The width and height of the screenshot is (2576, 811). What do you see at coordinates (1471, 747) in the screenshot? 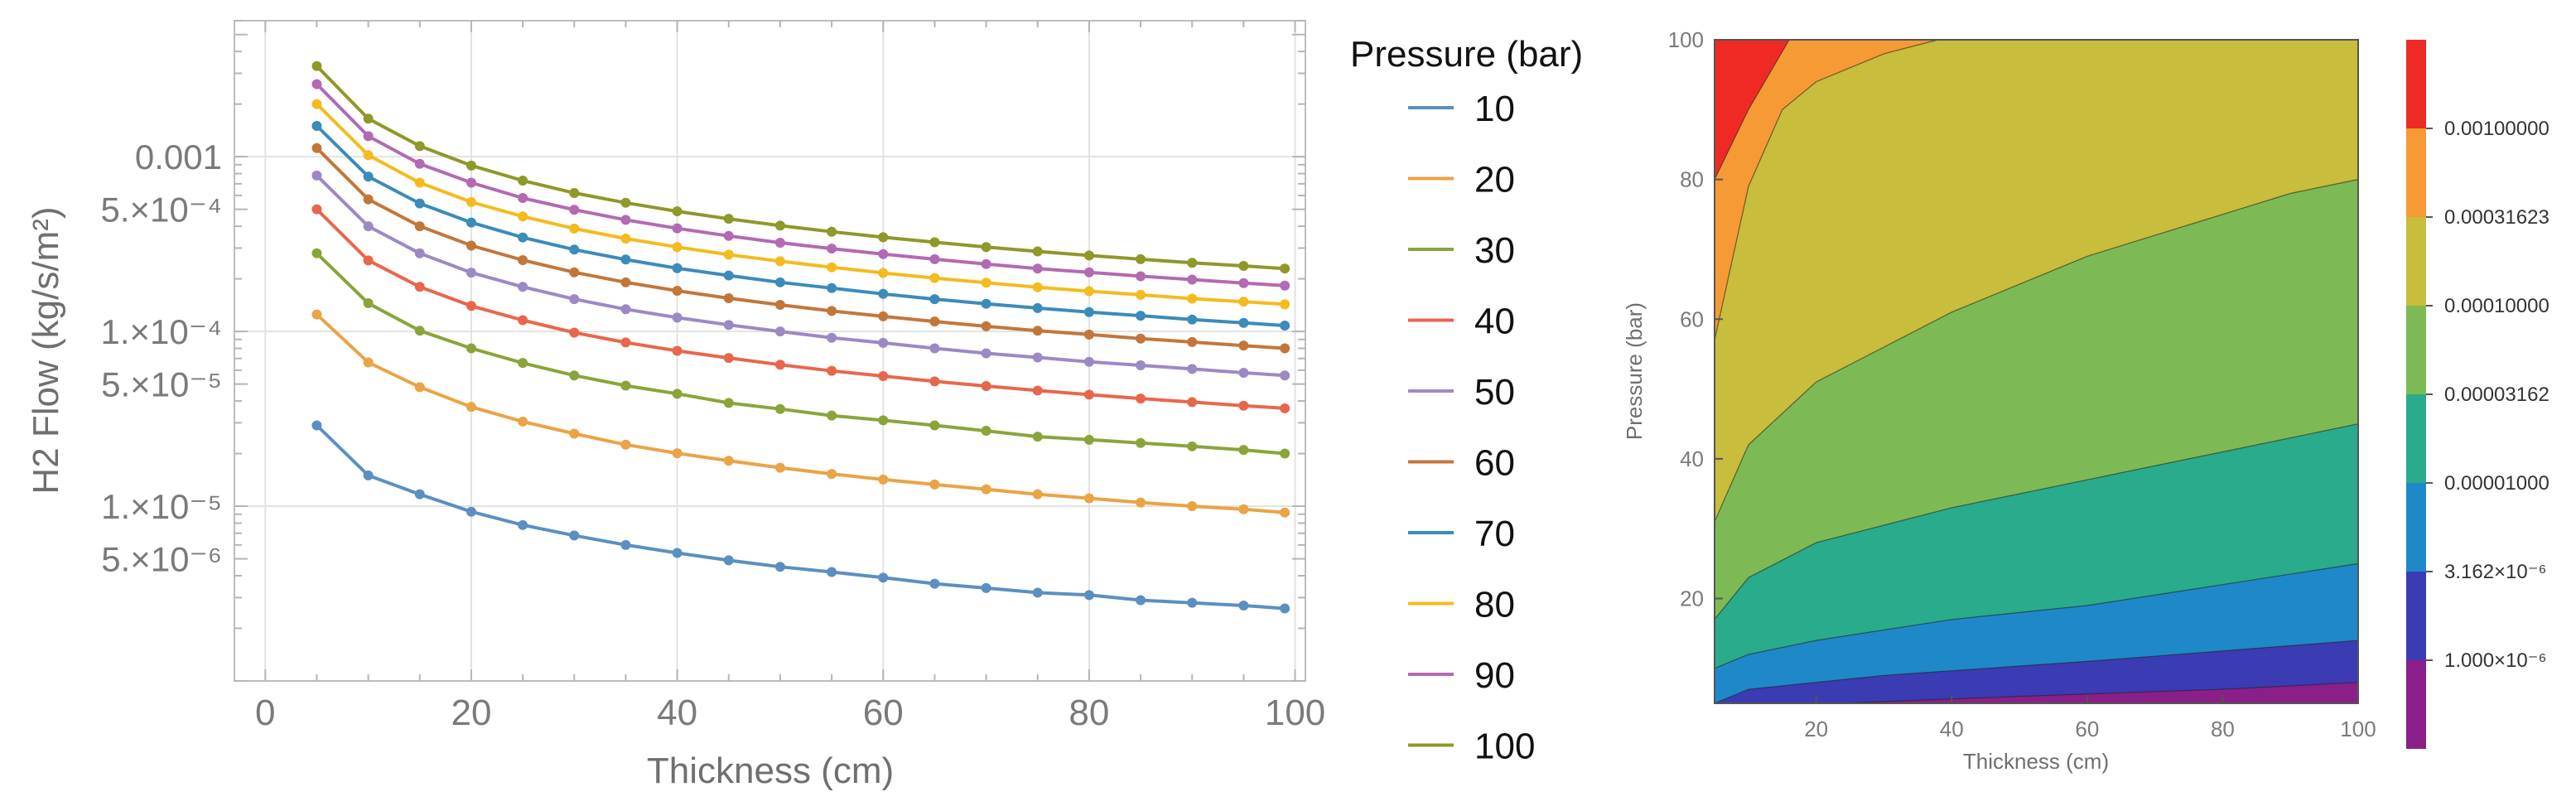
I see `legend-item: 100` at bounding box center [1471, 747].